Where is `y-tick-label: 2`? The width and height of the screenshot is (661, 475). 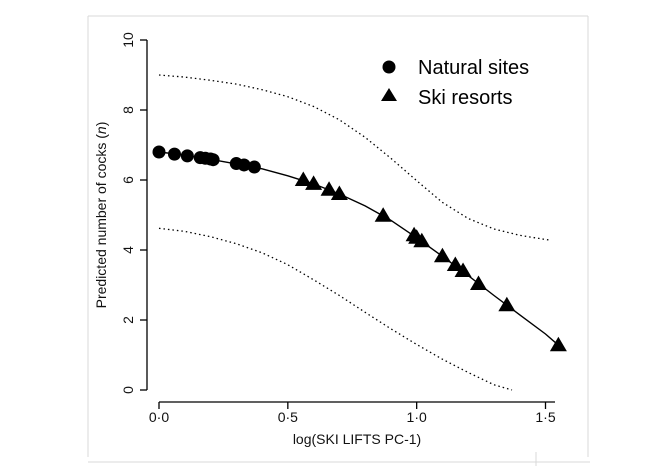 y-tick-label: 2 is located at coordinates (128, 320).